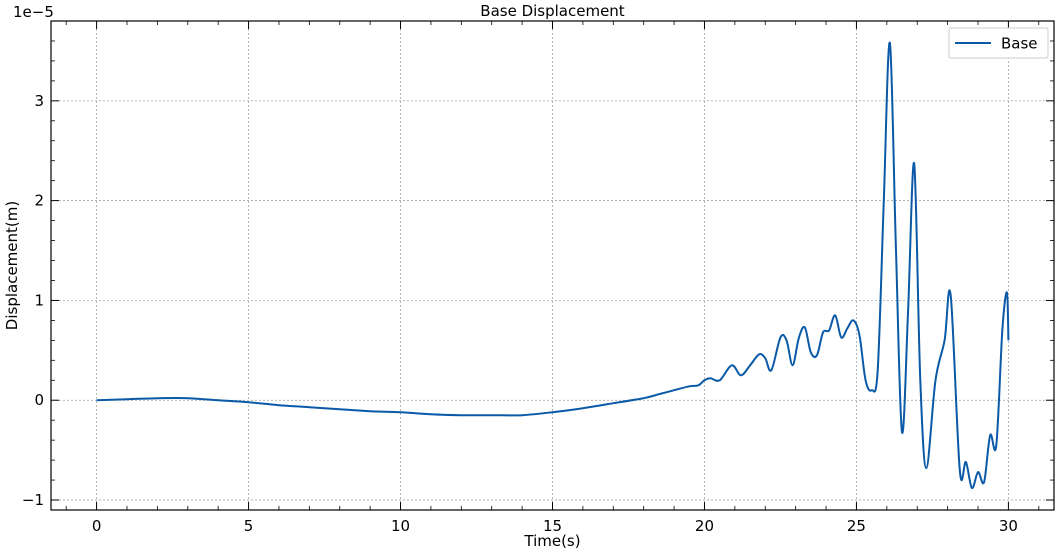 Image resolution: width=1057 pixels, height=551 pixels. Describe the element at coordinates (33, 500) in the screenshot. I see `y-tick-label: −1` at that location.